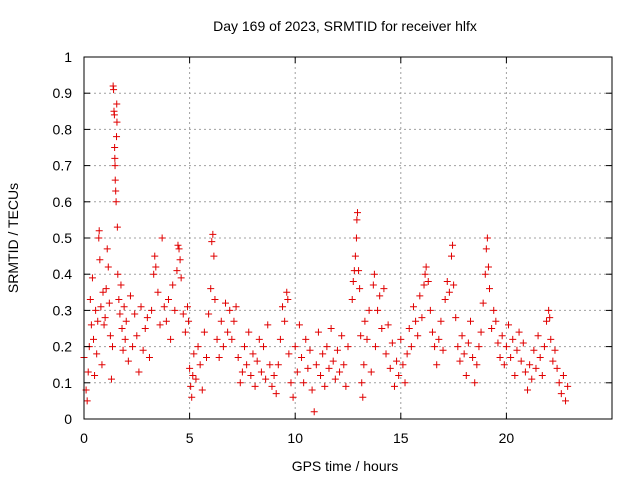  What do you see at coordinates (13, 238) in the screenshot?
I see `y-axis-label: SRMTID / TECUs` at bounding box center [13, 238].